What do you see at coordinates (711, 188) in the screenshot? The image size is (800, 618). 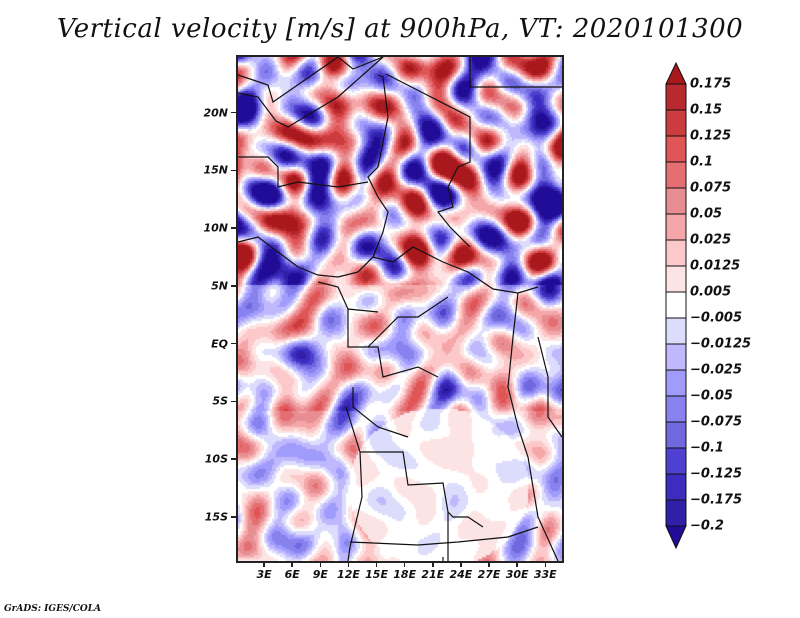 I see `colorbar-label: 0.075` at bounding box center [711, 188].